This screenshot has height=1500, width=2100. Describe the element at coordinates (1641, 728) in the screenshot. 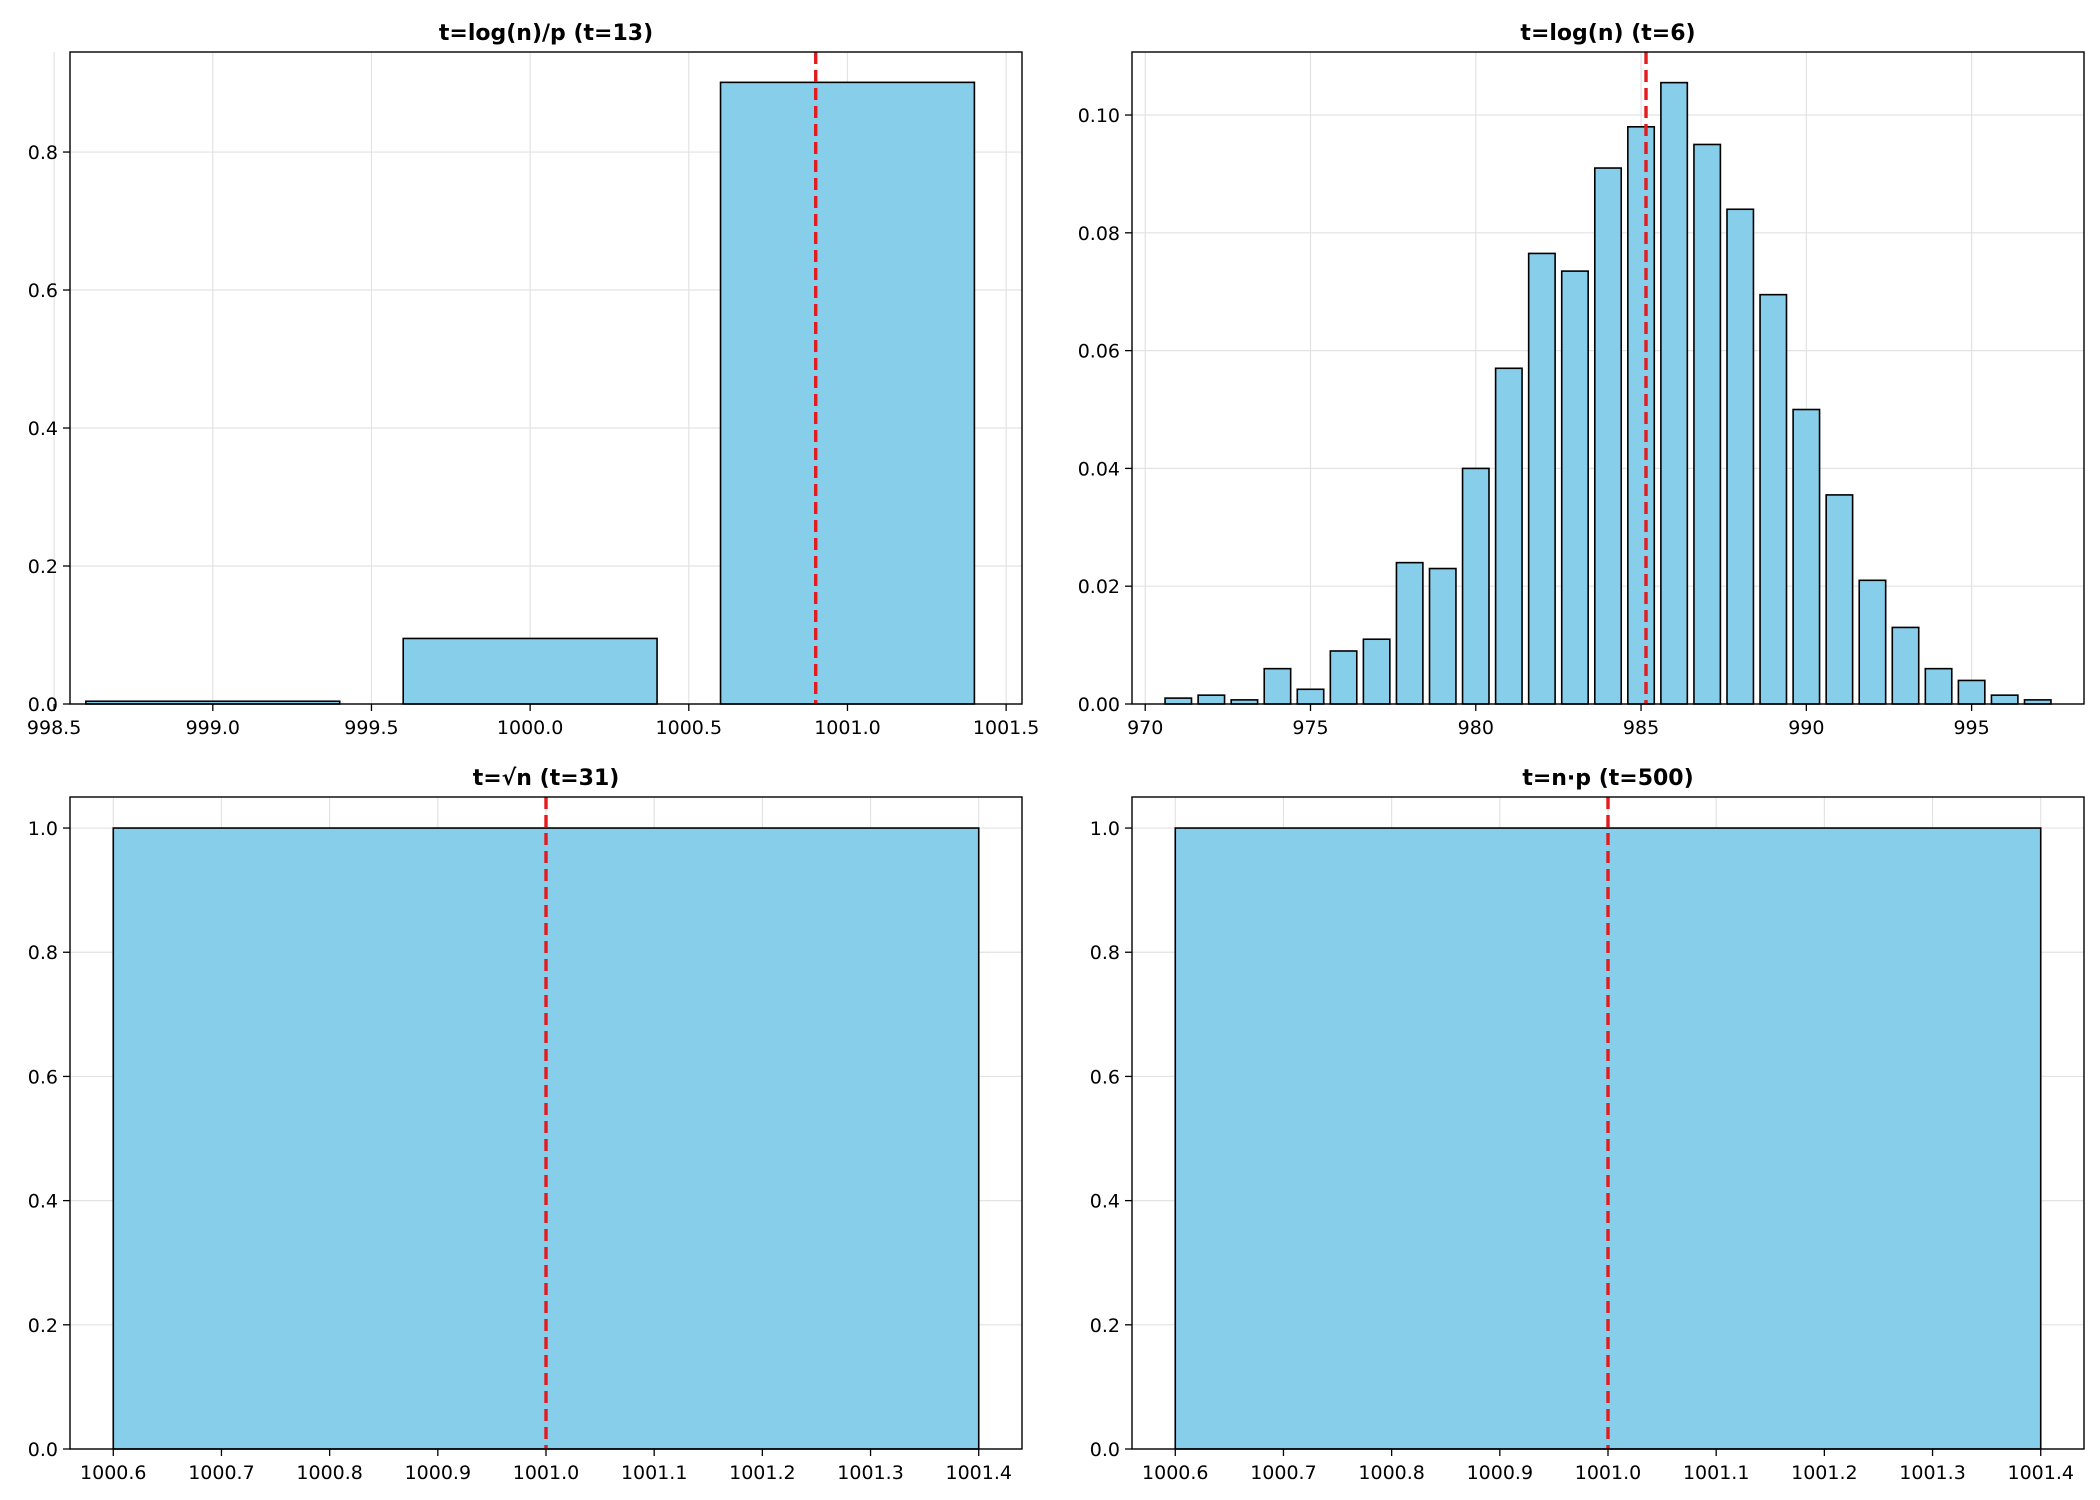

I see `x-tick-label: 985` at that location.